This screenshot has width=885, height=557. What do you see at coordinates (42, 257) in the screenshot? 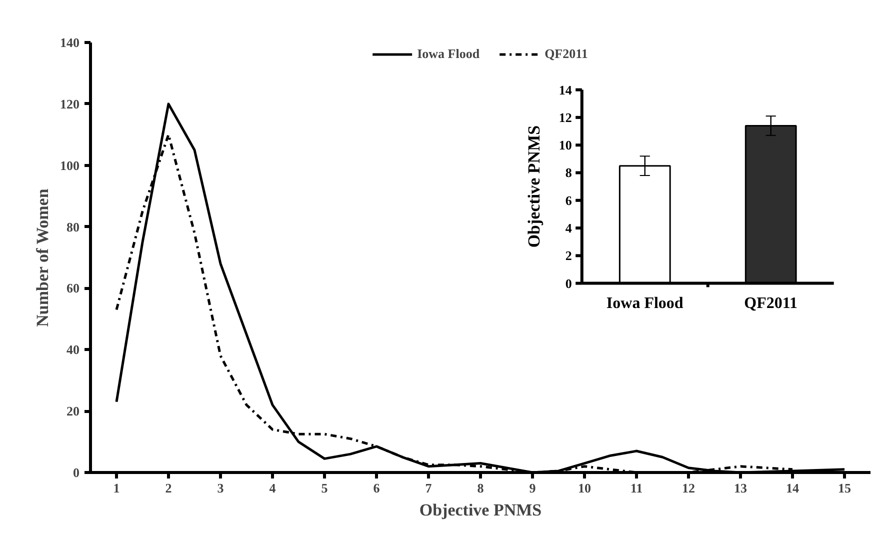
I see `y-axis-title: Number of Women` at bounding box center [42, 257].